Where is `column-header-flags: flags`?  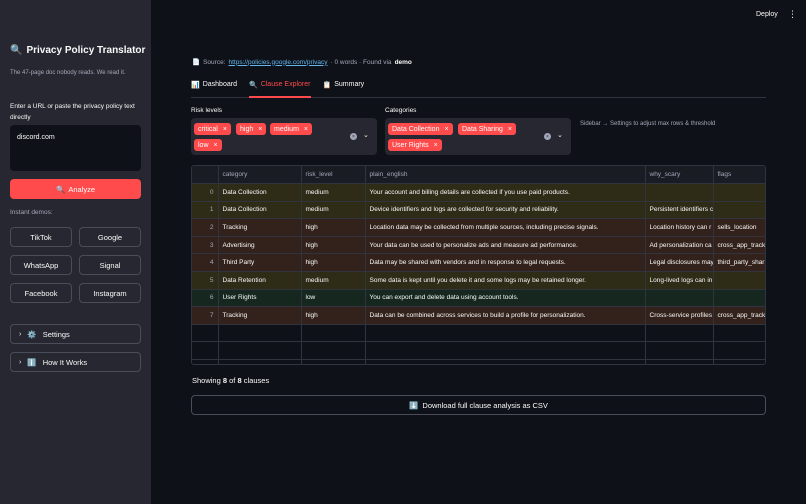
column-header-flags: flags is located at coordinates (739, 175).